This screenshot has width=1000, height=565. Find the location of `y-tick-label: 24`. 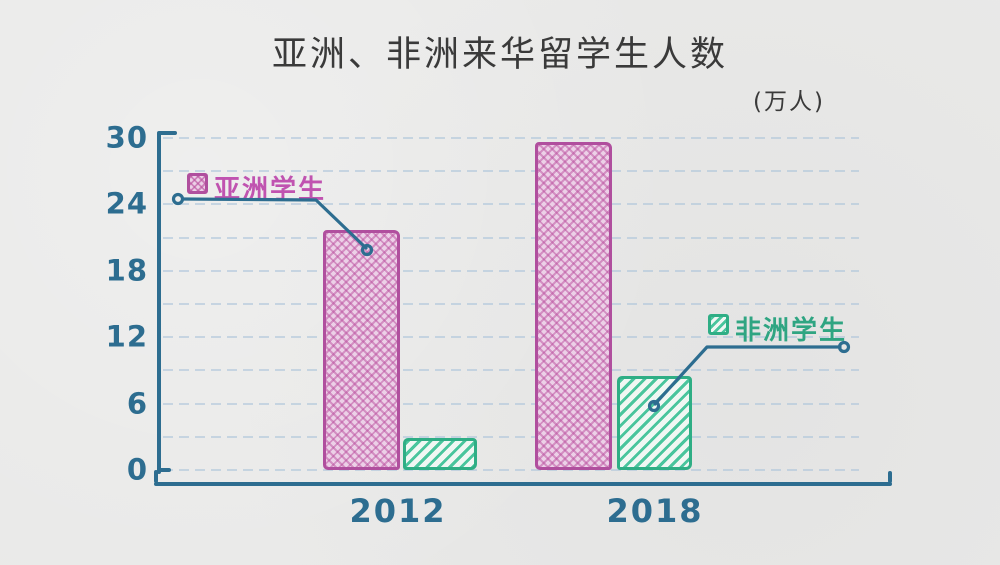

y-tick-label: 24 is located at coordinates (126, 203).